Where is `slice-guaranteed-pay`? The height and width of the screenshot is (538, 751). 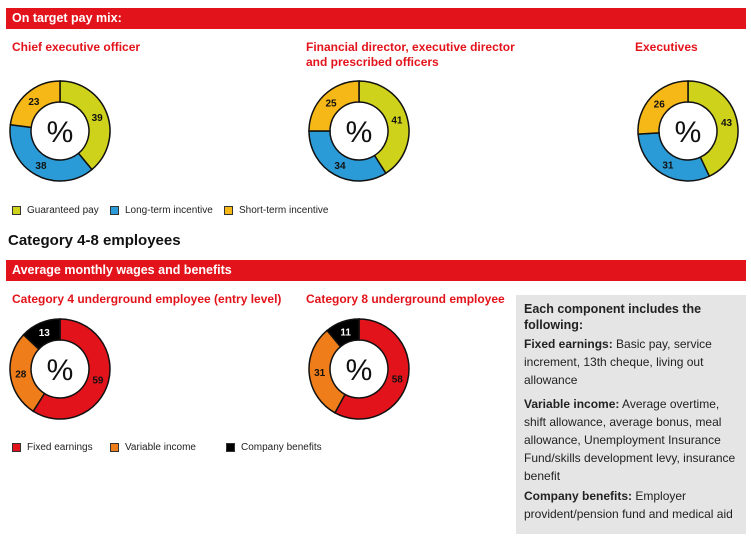 slice-guaranteed-pay is located at coordinates (85, 125).